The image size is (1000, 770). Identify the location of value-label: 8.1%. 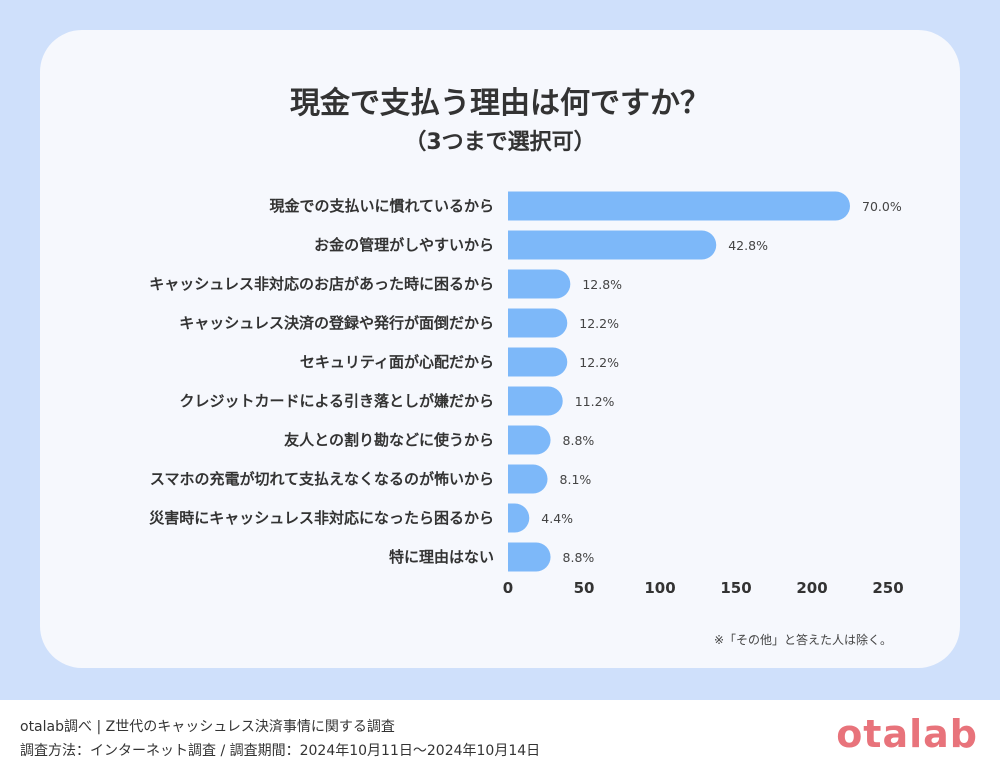
(576, 479).